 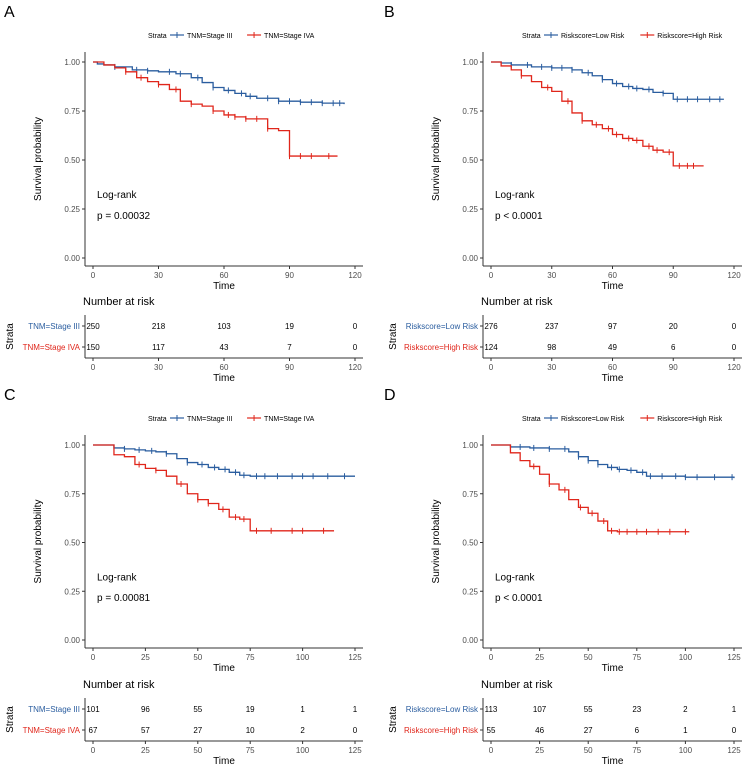 What do you see at coordinates (231, 419) in the screenshot?
I see `legend: Strata TNM=Stage III TNM=Stage IVA` at bounding box center [231, 419].